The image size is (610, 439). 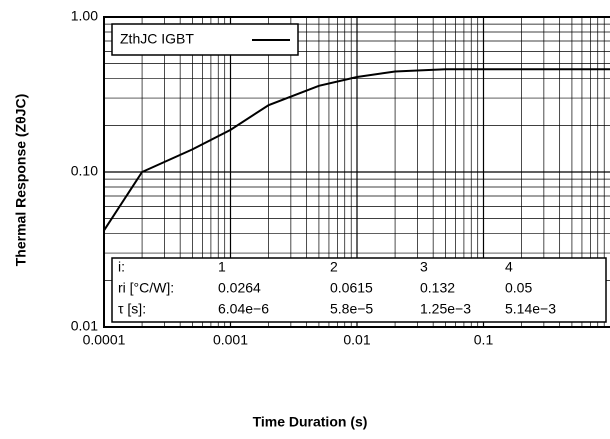 What do you see at coordinates (146, 288) in the screenshot?
I see `table-cell: ri [°C/W]:` at bounding box center [146, 288].